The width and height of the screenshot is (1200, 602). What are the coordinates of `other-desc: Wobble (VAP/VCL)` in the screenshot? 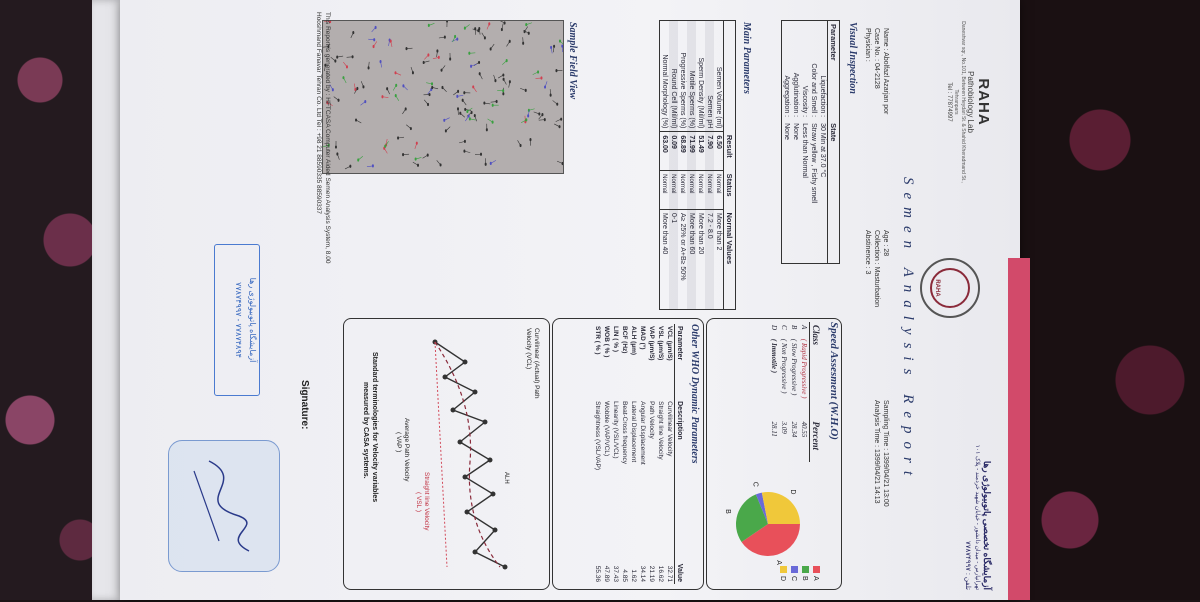 It's located at (606, 470).